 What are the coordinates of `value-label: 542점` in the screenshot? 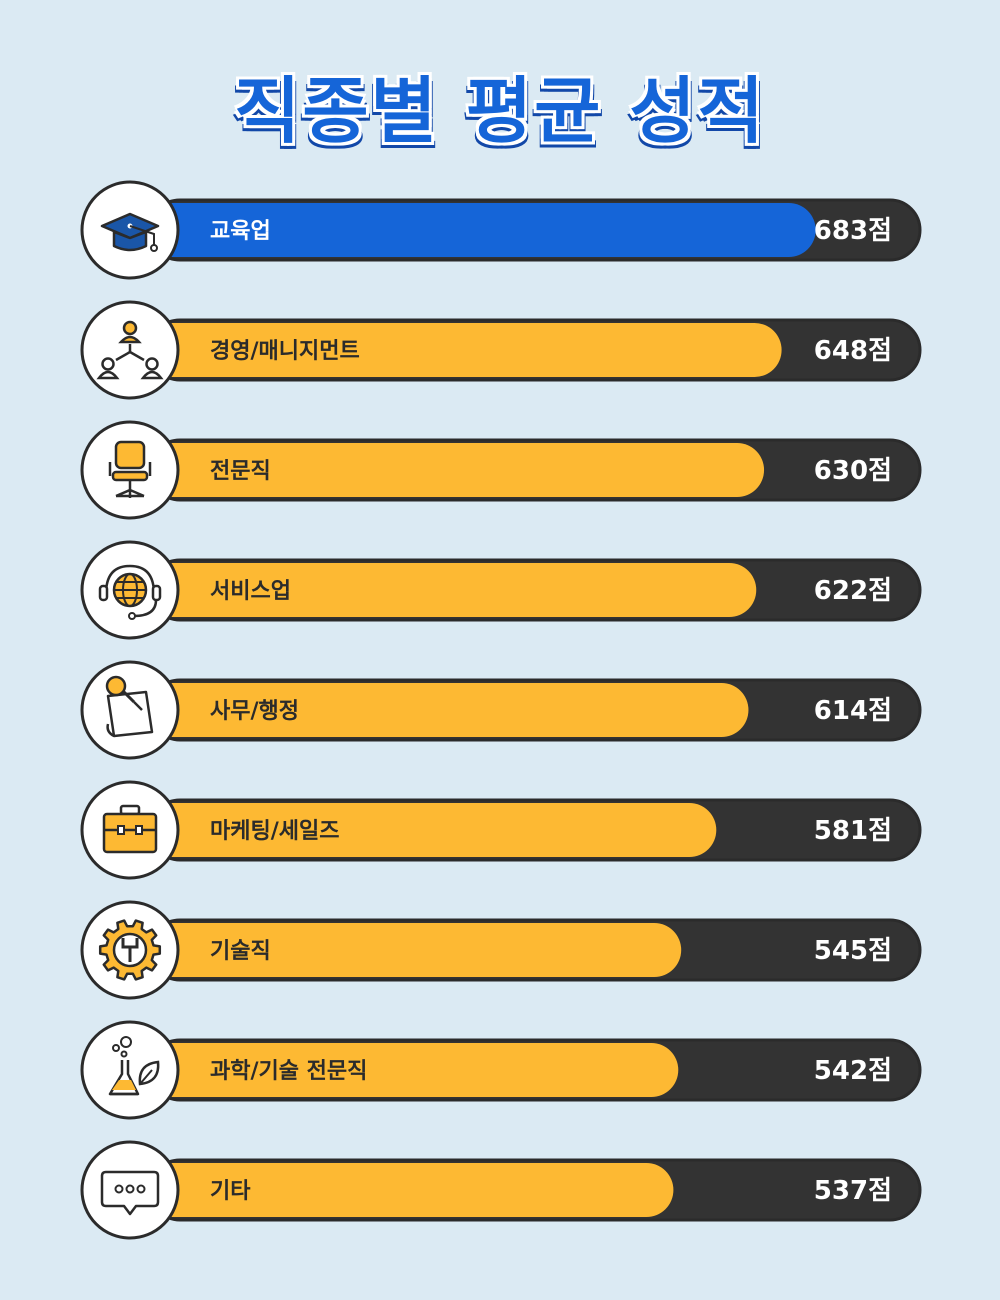 It's located at (853, 1071).